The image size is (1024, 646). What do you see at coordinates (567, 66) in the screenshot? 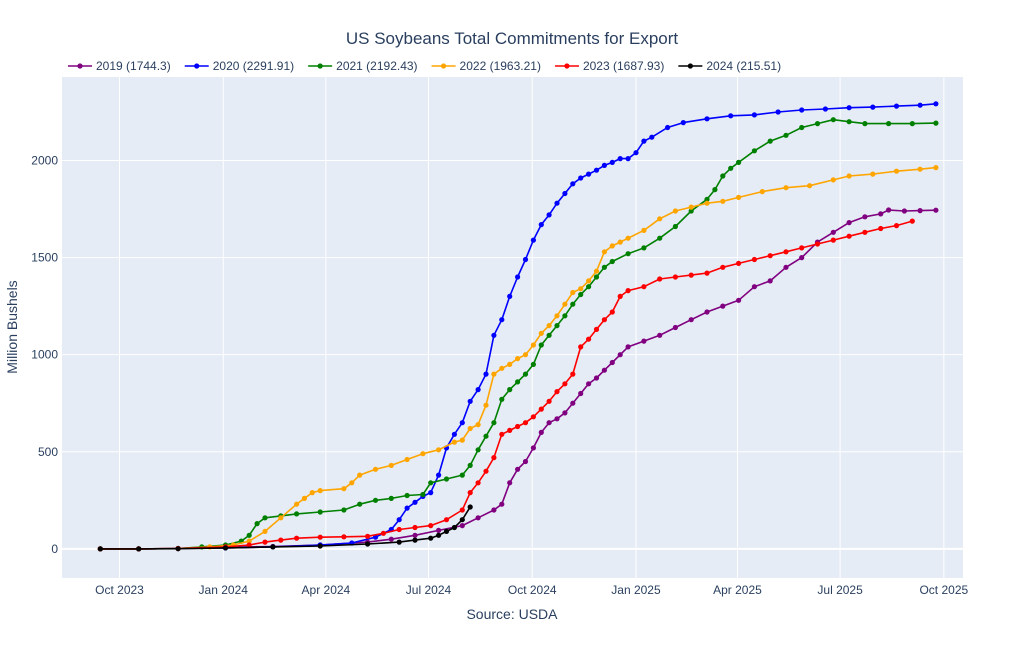
I see `legend-swatch-marker` at bounding box center [567, 66].